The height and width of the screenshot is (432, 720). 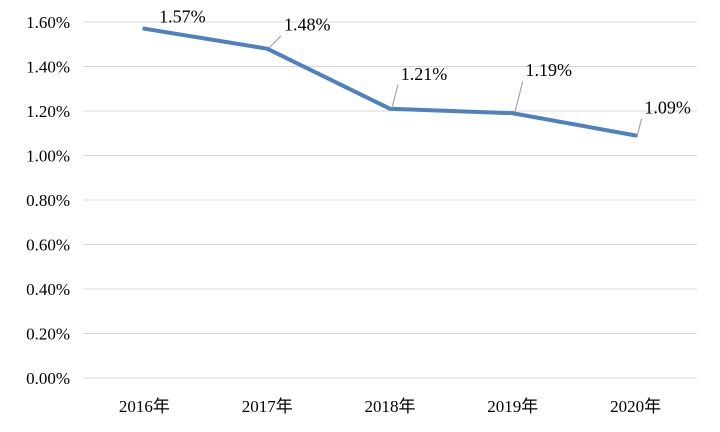 What do you see at coordinates (48, 200) in the screenshot?
I see `y-tick-label: 0.80%` at bounding box center [48, 200].